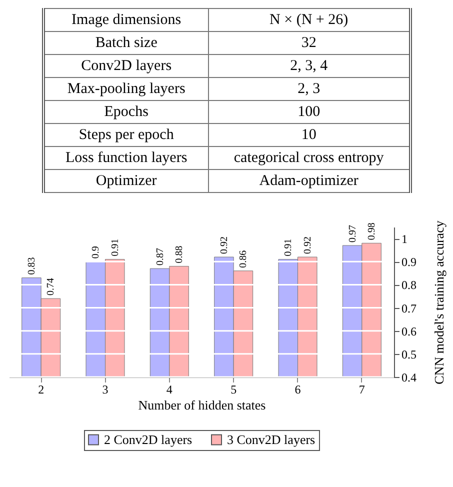  I want to click on text: Loss function layers, so click(126, 158).